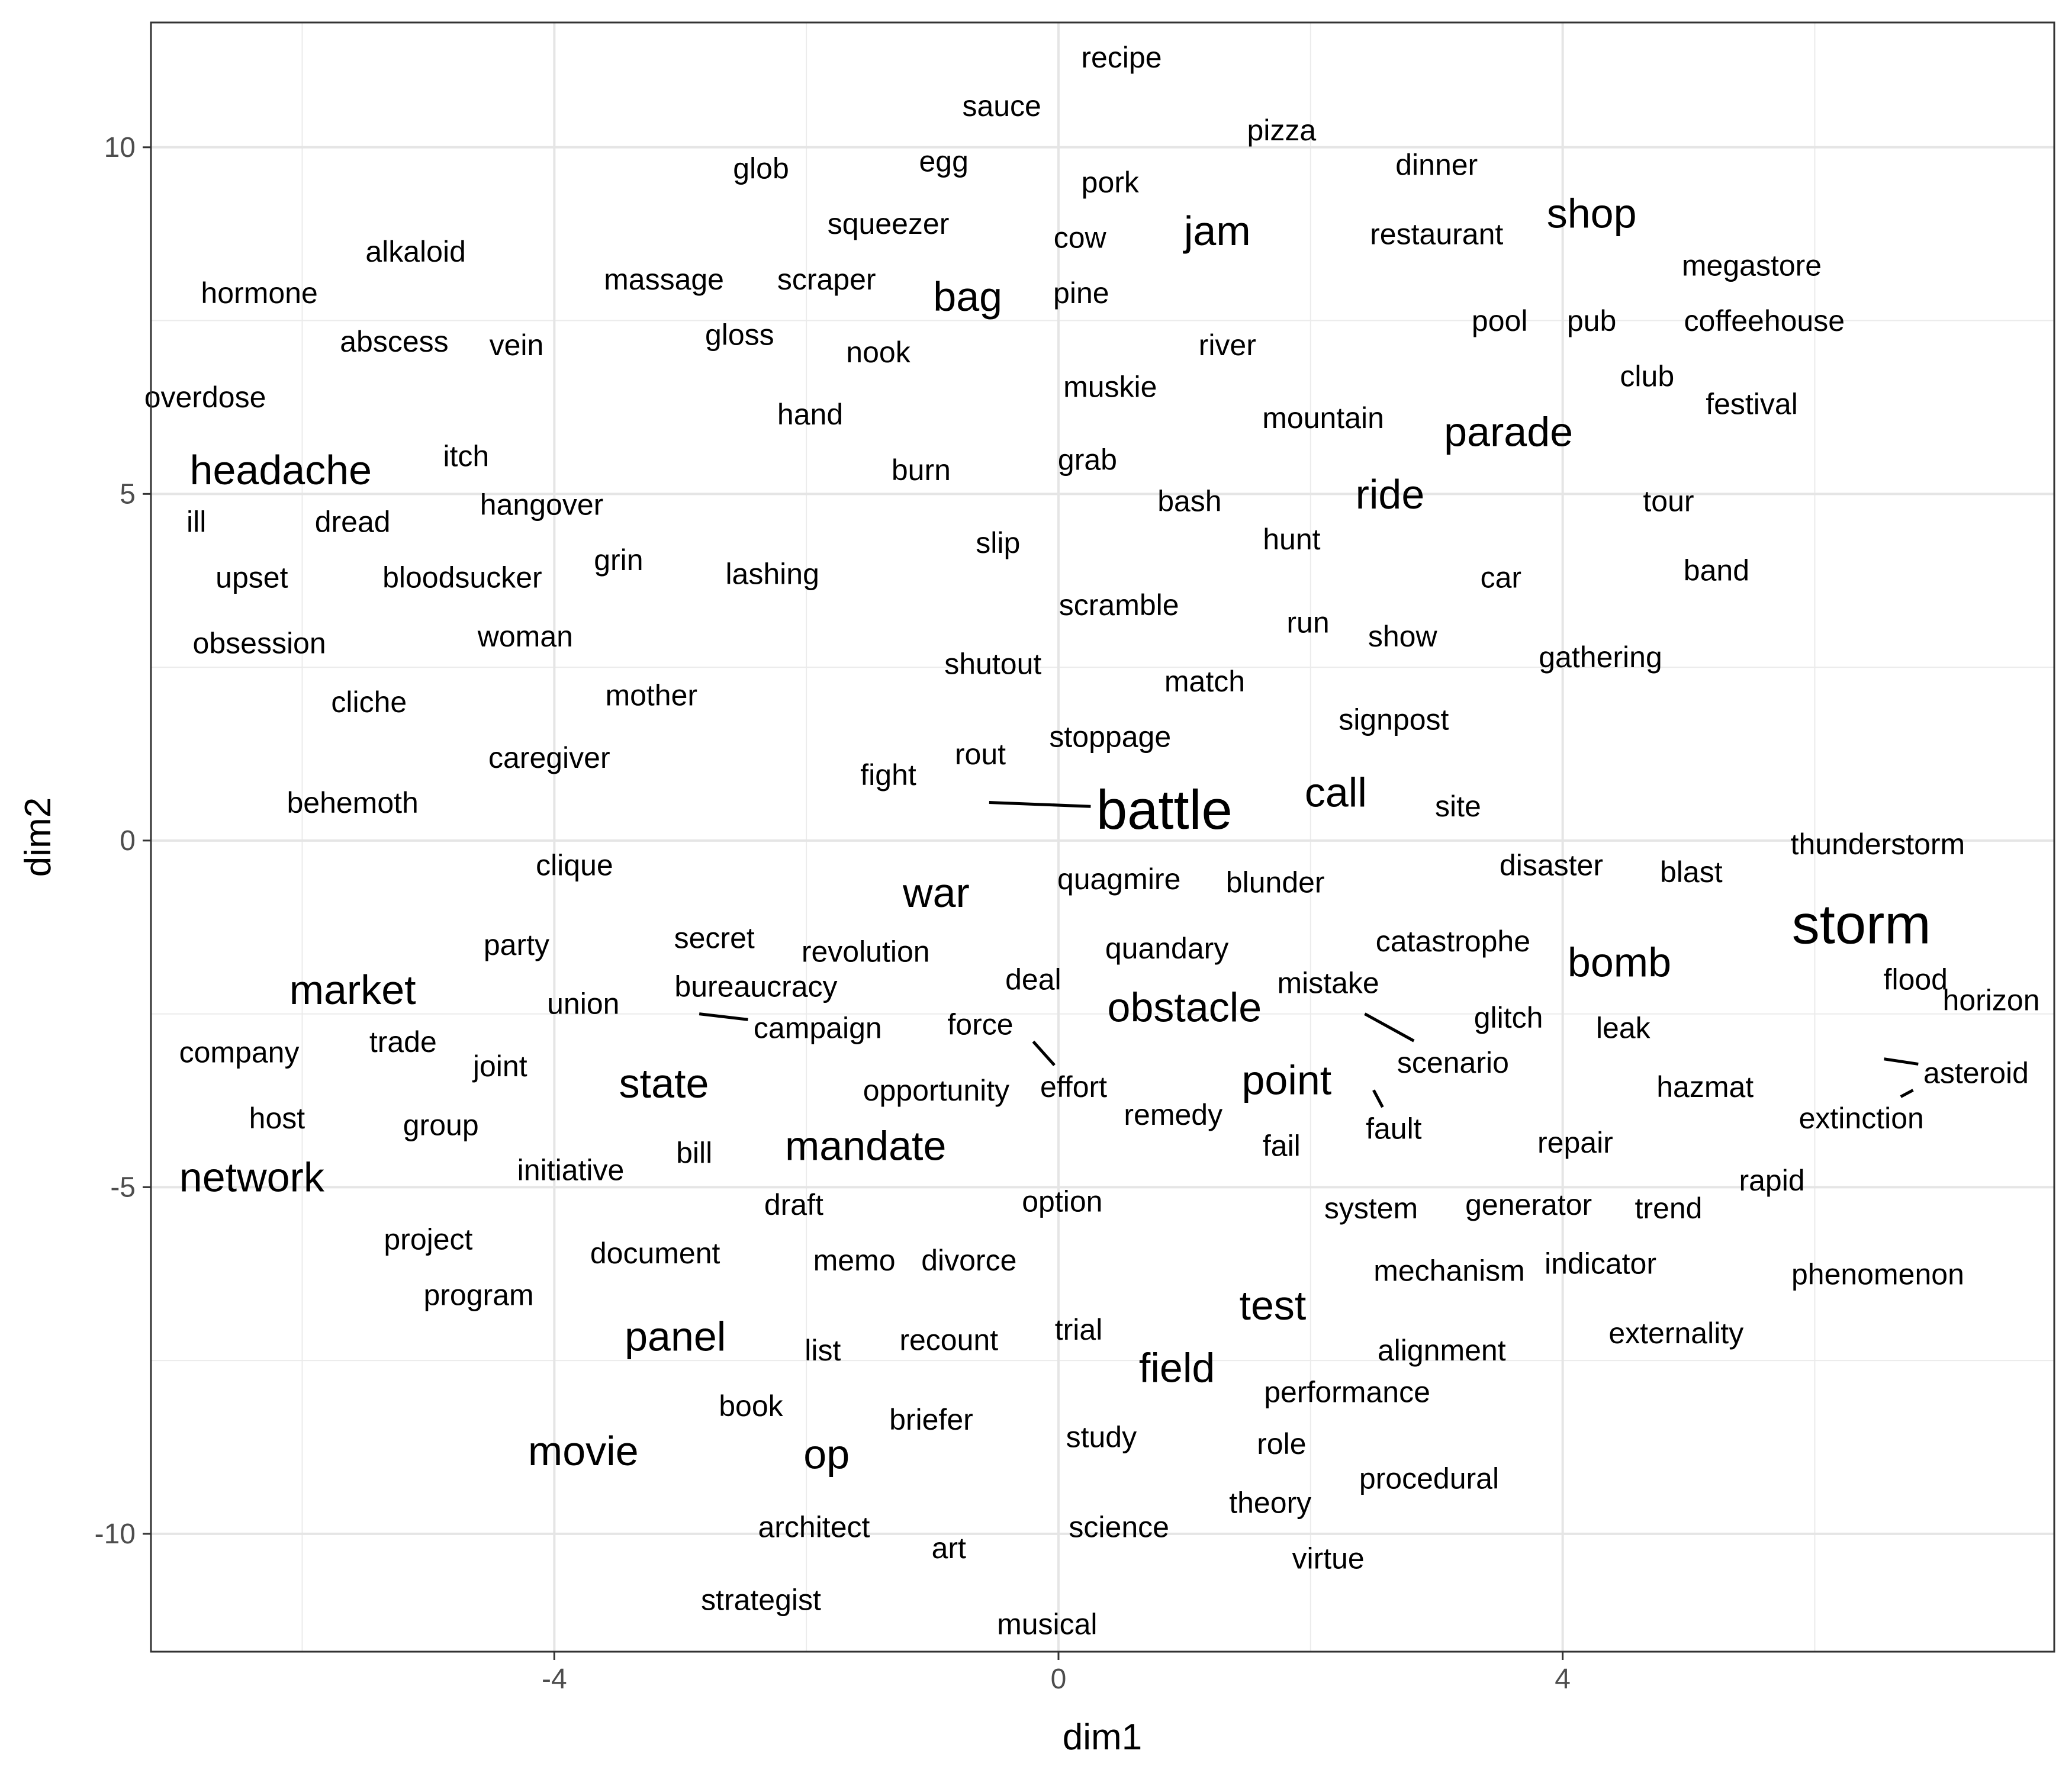 Image resolution: width=2072 pixels, height=1776 pixels. Describe the element at coordinates (478, 1294) in the screenshot. I see `word-label: program` at that location.